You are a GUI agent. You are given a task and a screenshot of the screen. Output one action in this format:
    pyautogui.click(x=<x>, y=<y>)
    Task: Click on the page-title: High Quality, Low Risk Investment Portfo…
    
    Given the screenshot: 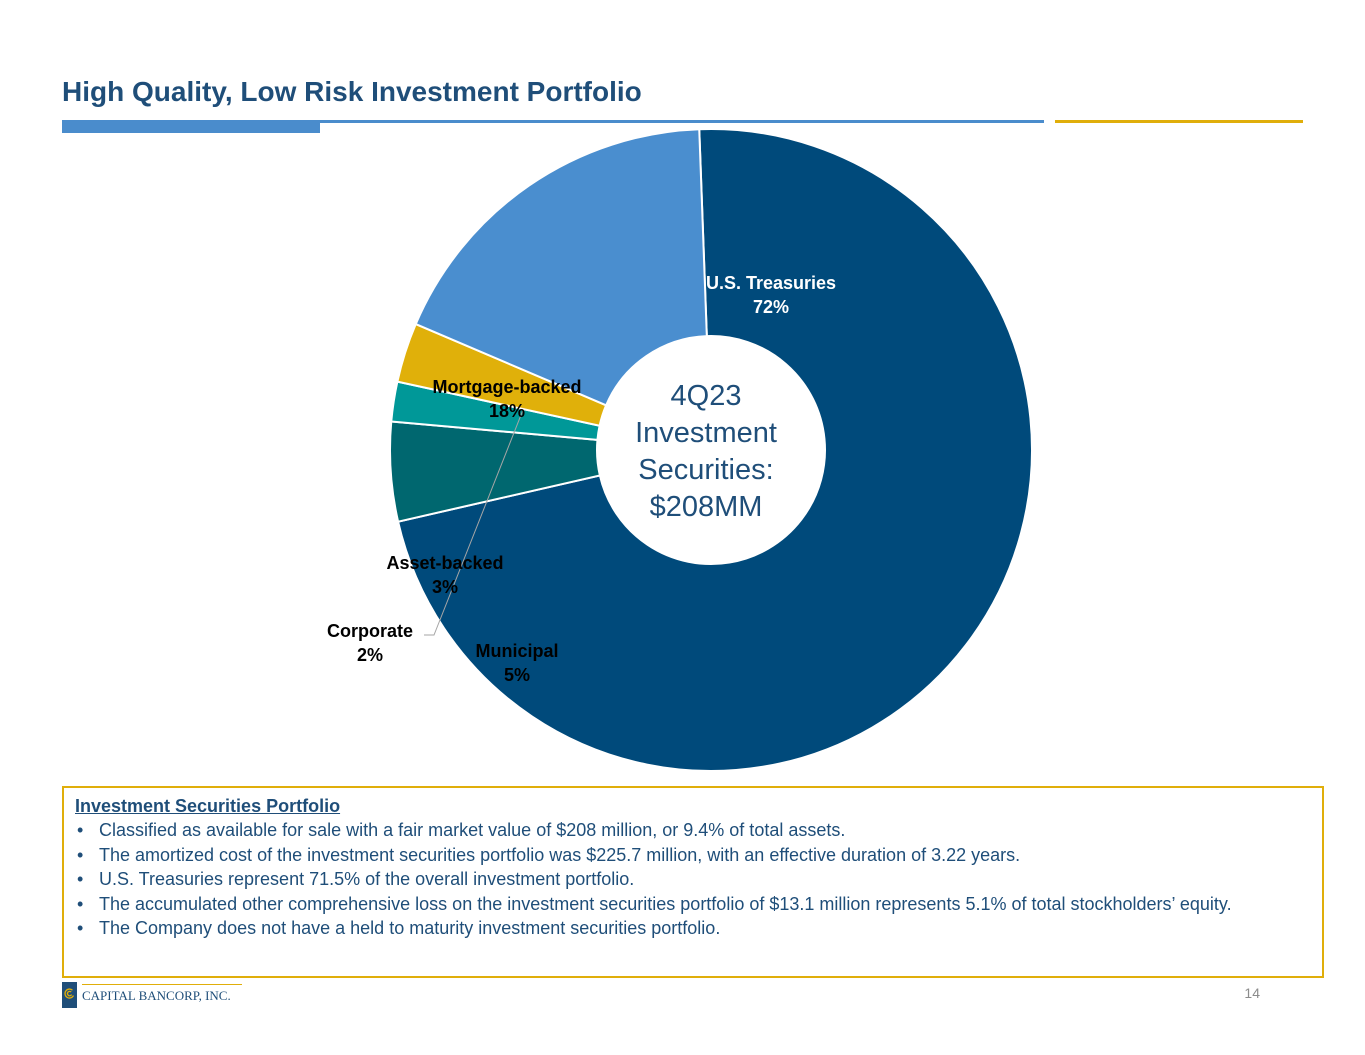 What is the action you would take?
    pyautogui.click(x=352, y=91)
    